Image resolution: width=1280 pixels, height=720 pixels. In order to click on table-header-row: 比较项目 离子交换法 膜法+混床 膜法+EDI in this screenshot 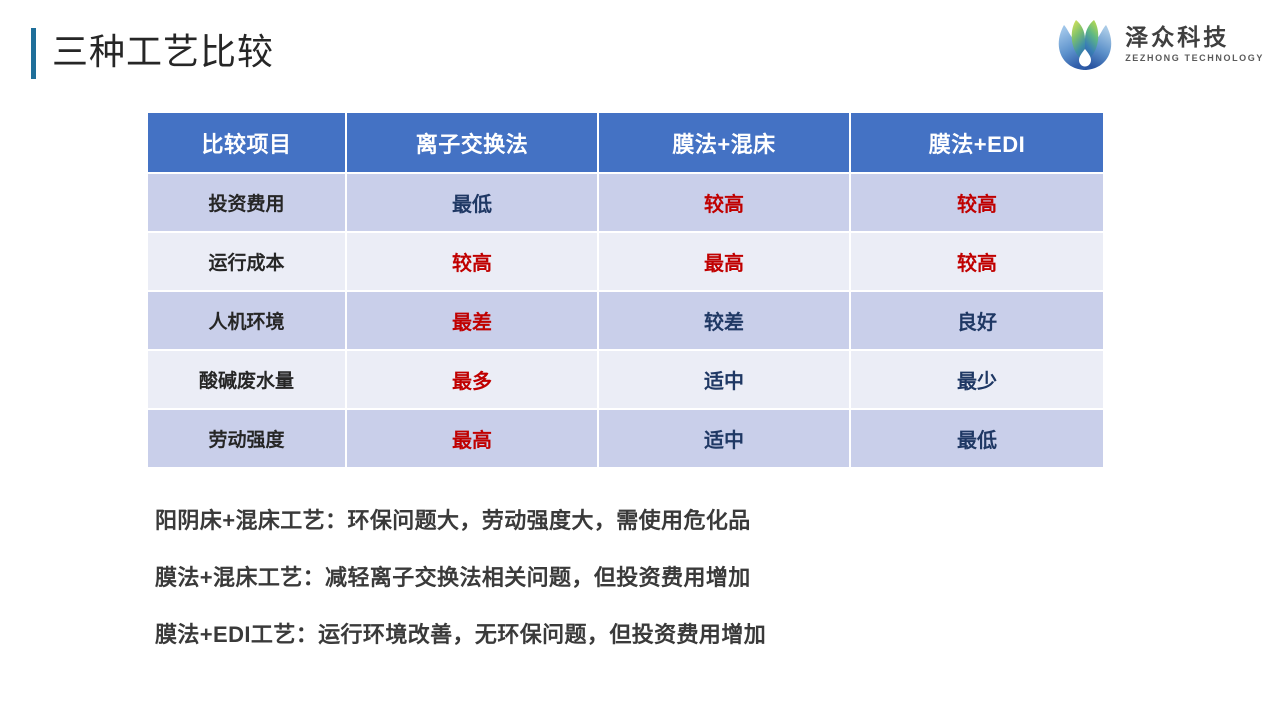, I will do `click(625, 143)`.